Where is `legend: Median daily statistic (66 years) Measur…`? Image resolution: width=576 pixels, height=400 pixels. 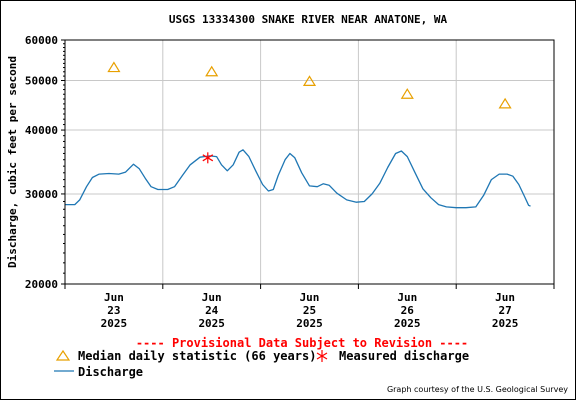
legend: Median daily statistic (66 years) Measur… is located at coordinates (261, 364).